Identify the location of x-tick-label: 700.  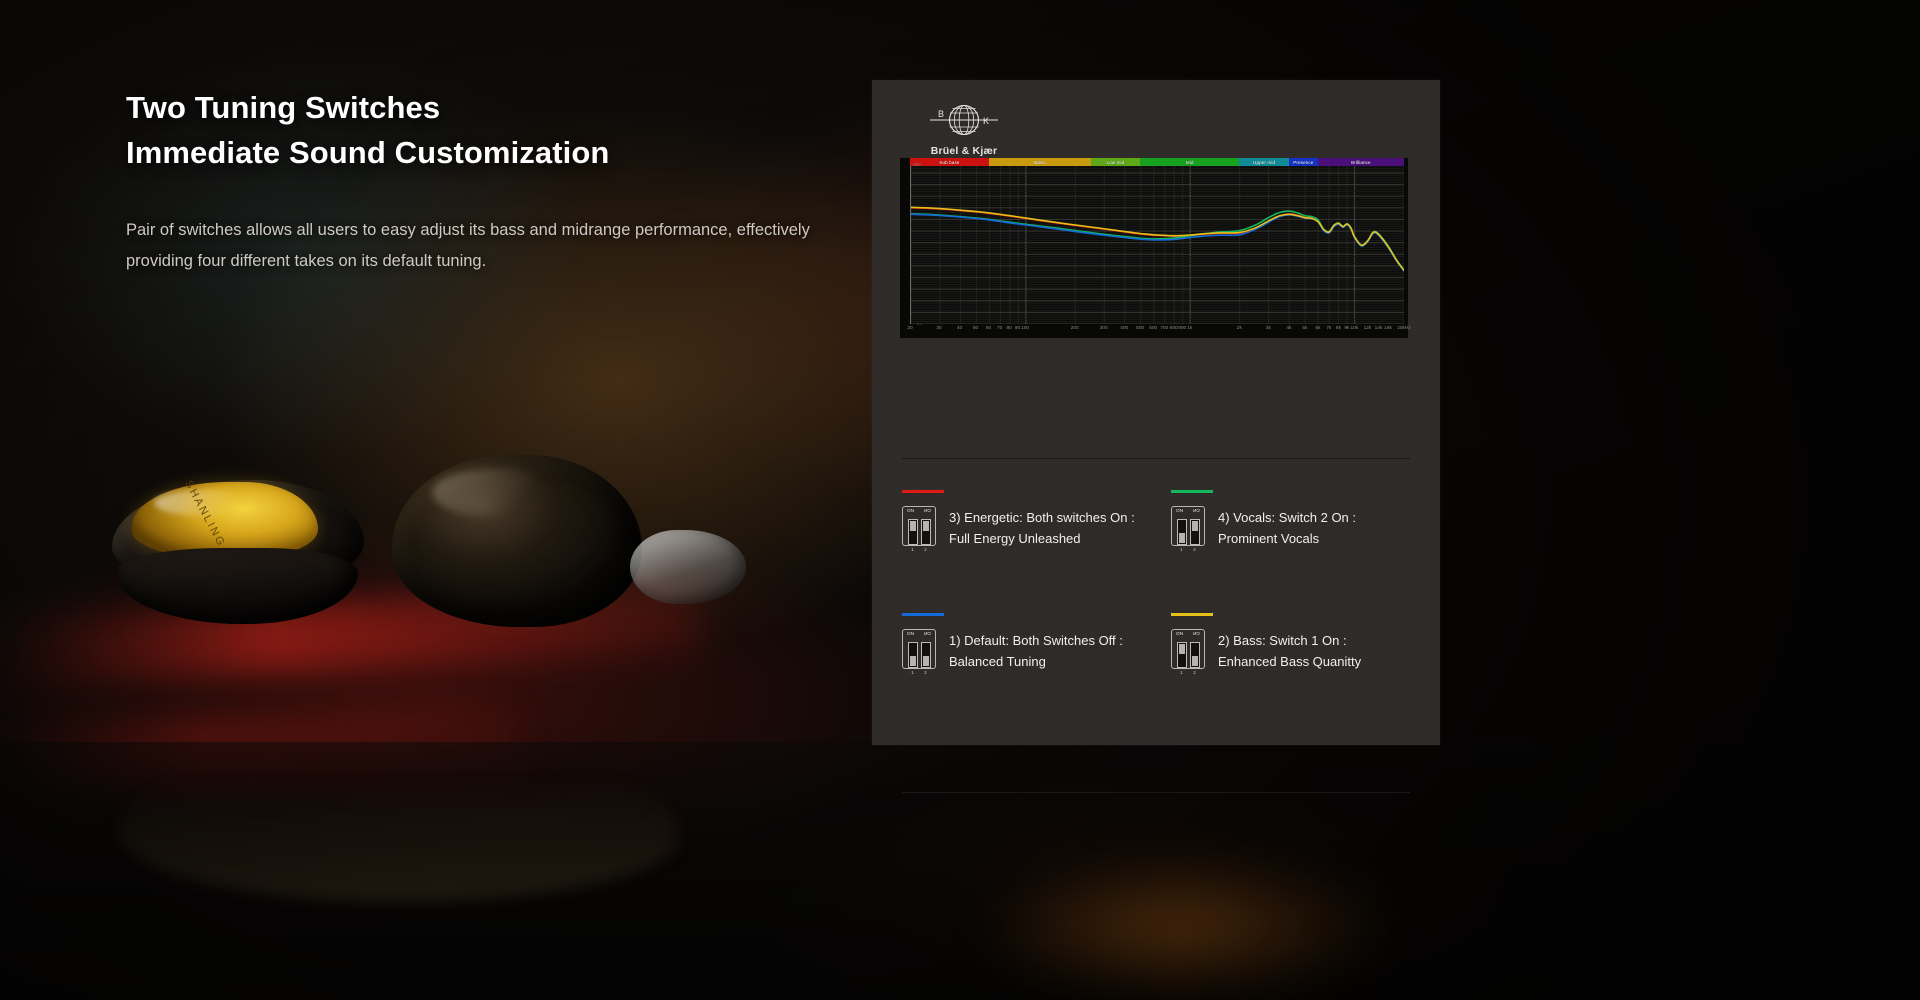
(1164, 328).